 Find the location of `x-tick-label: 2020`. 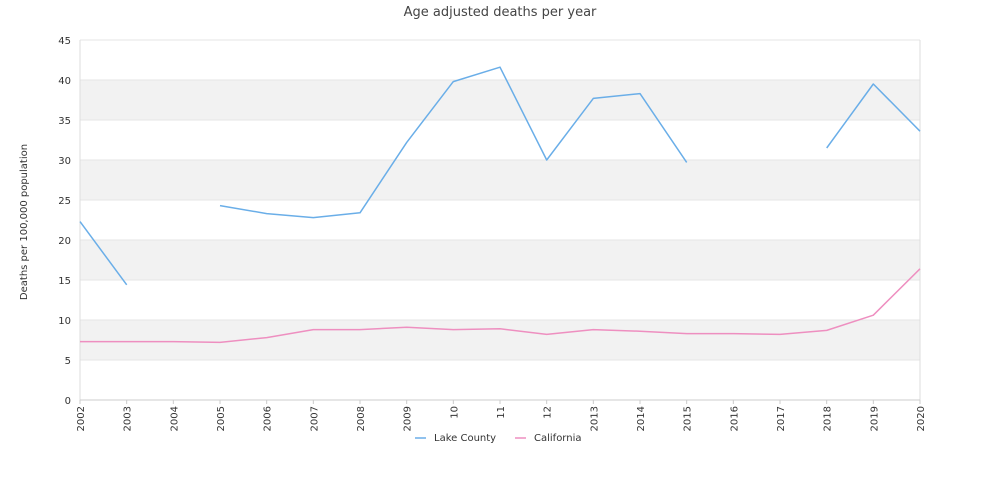

x-tick-label: 2020 is located at coordinates (921, 418).